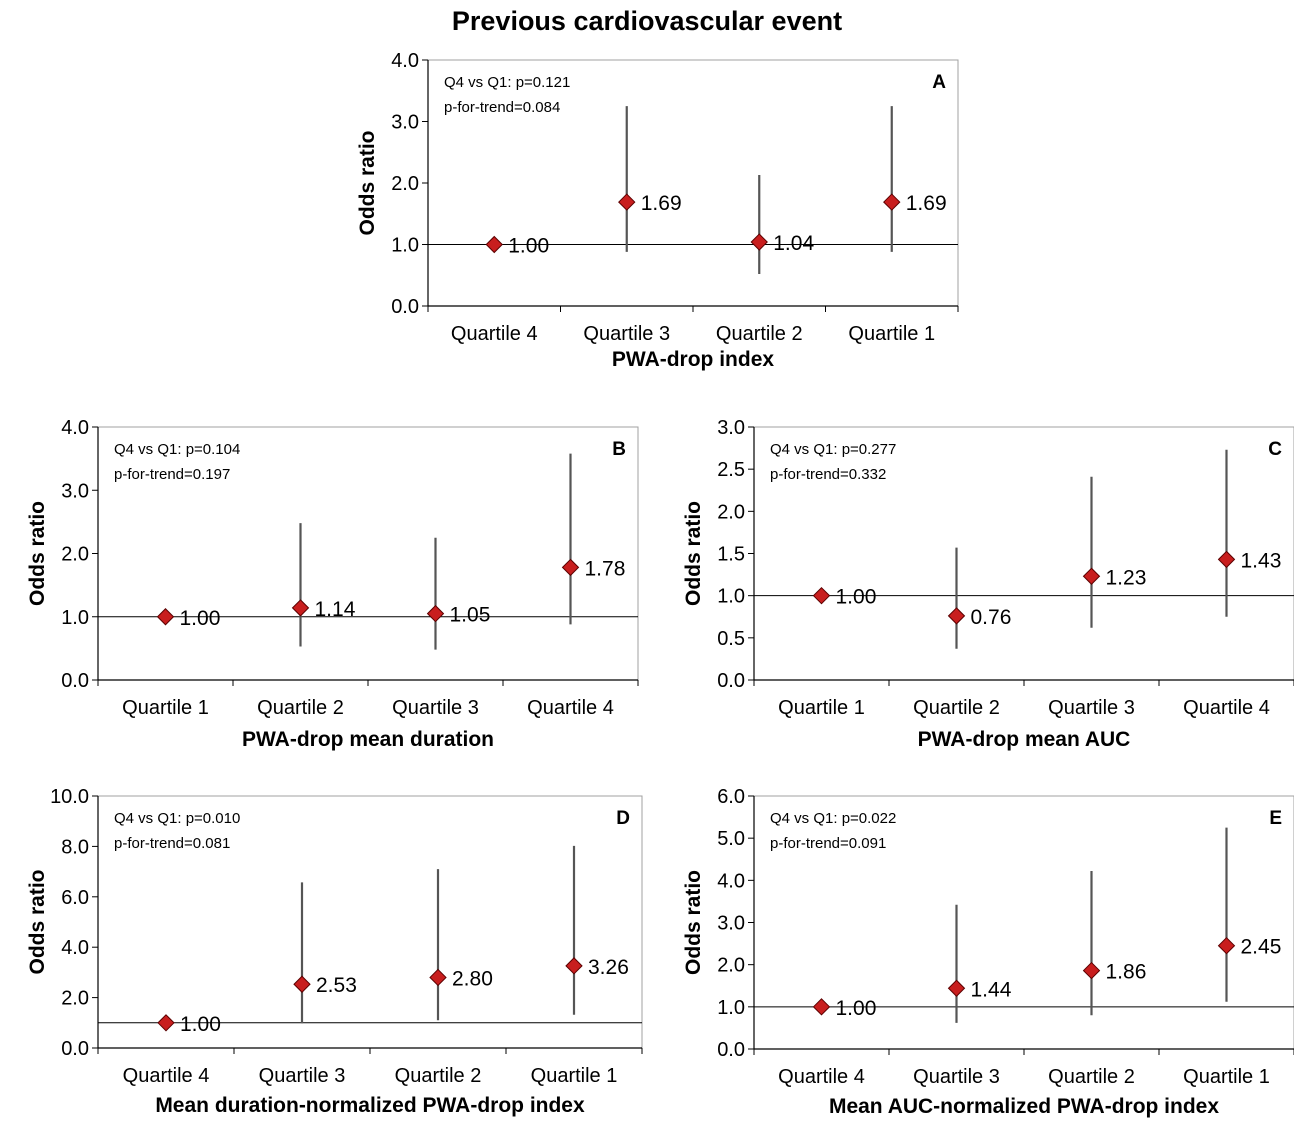 This screenshot has height=1126, width=1294. Describe the element at coordinates (507, 82) in the screenshot. I see `stats-annotation: Q4 vs Q1: p=0.121` at that location.